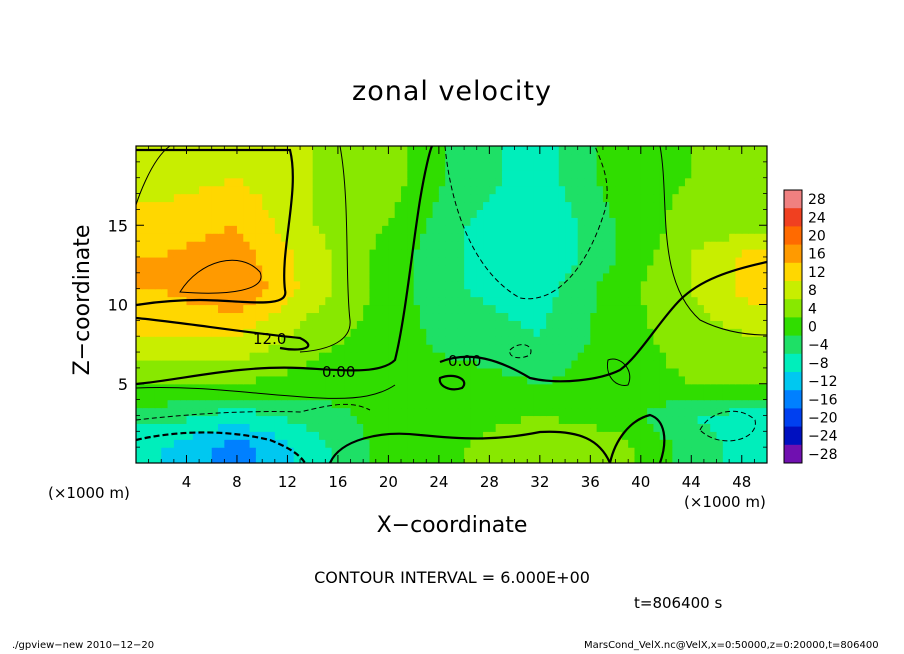 The height and width of the screenshot is (654, 904). What do you see at coordinates (793, 254) in the screenshot?
I see `colorbar-swatch` at bounding box center [793, 254].